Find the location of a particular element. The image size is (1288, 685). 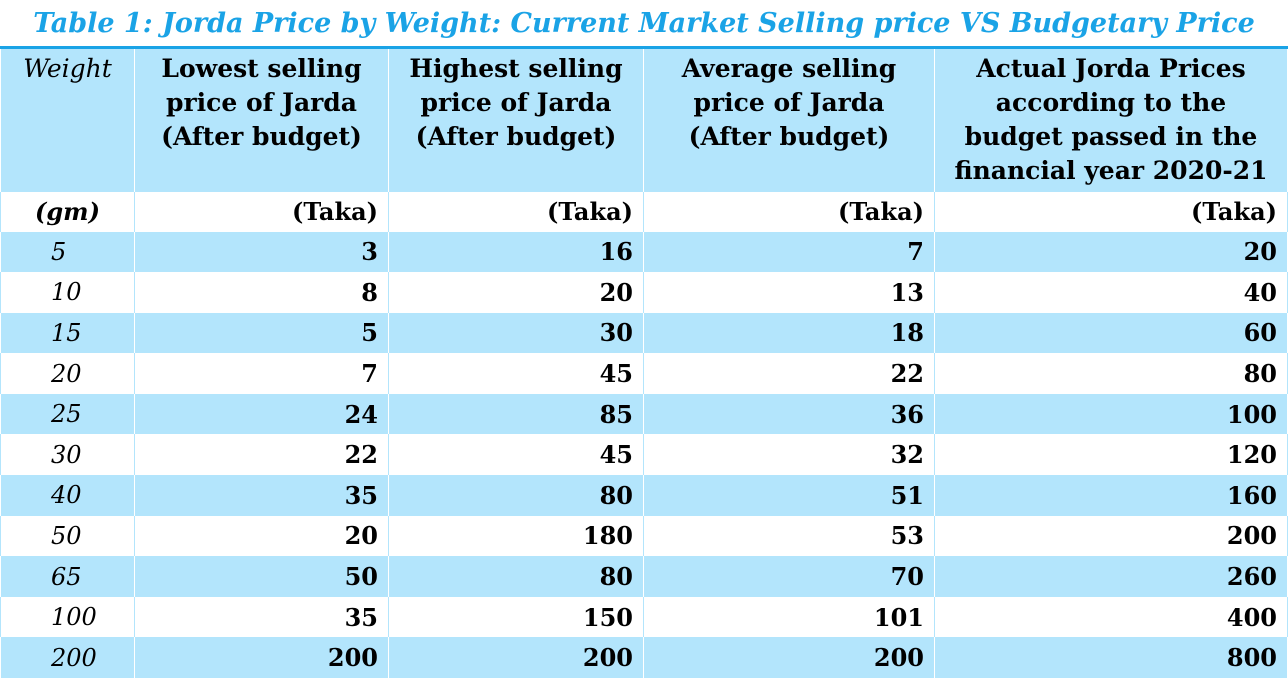

weight-cell: 50 is located at coordinates (67, 536).